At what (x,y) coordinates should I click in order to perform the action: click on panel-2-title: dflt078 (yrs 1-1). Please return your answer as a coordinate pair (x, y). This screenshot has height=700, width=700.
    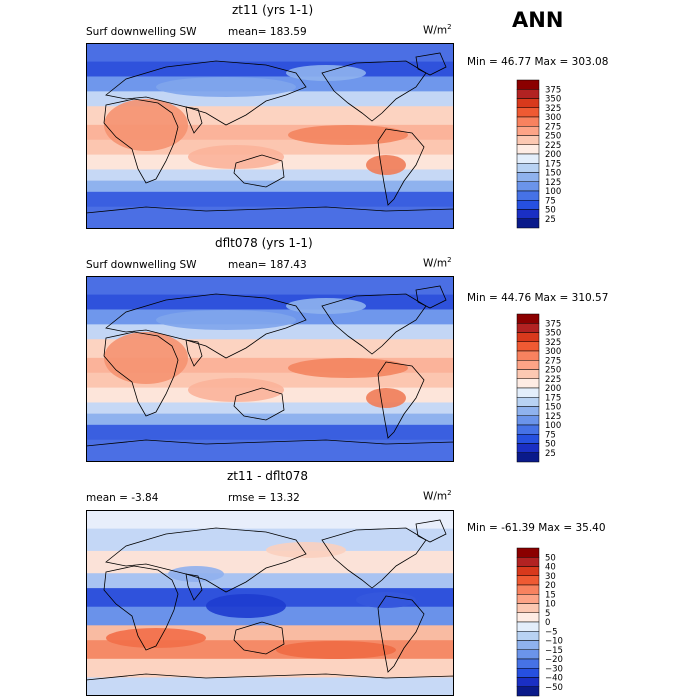
    Looking at the image, I should click on (264, 243).